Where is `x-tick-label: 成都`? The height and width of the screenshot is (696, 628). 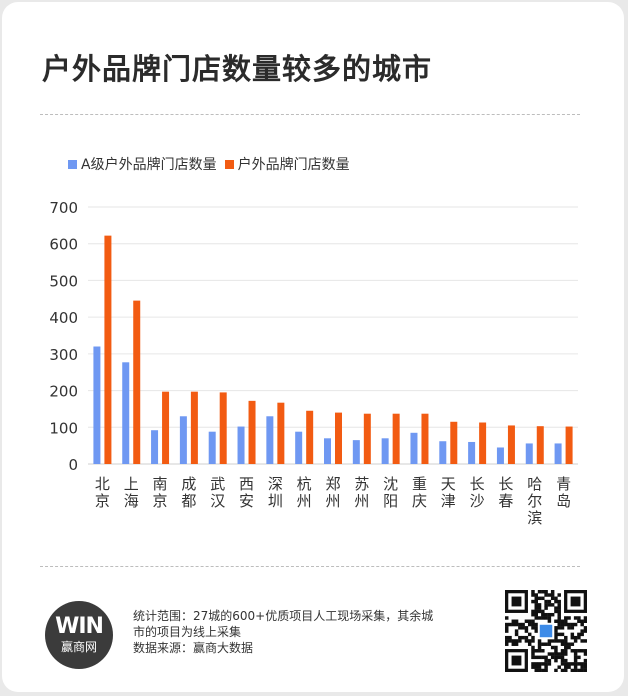 x-tick-label: 成都 is located at coordinates (188, 492).